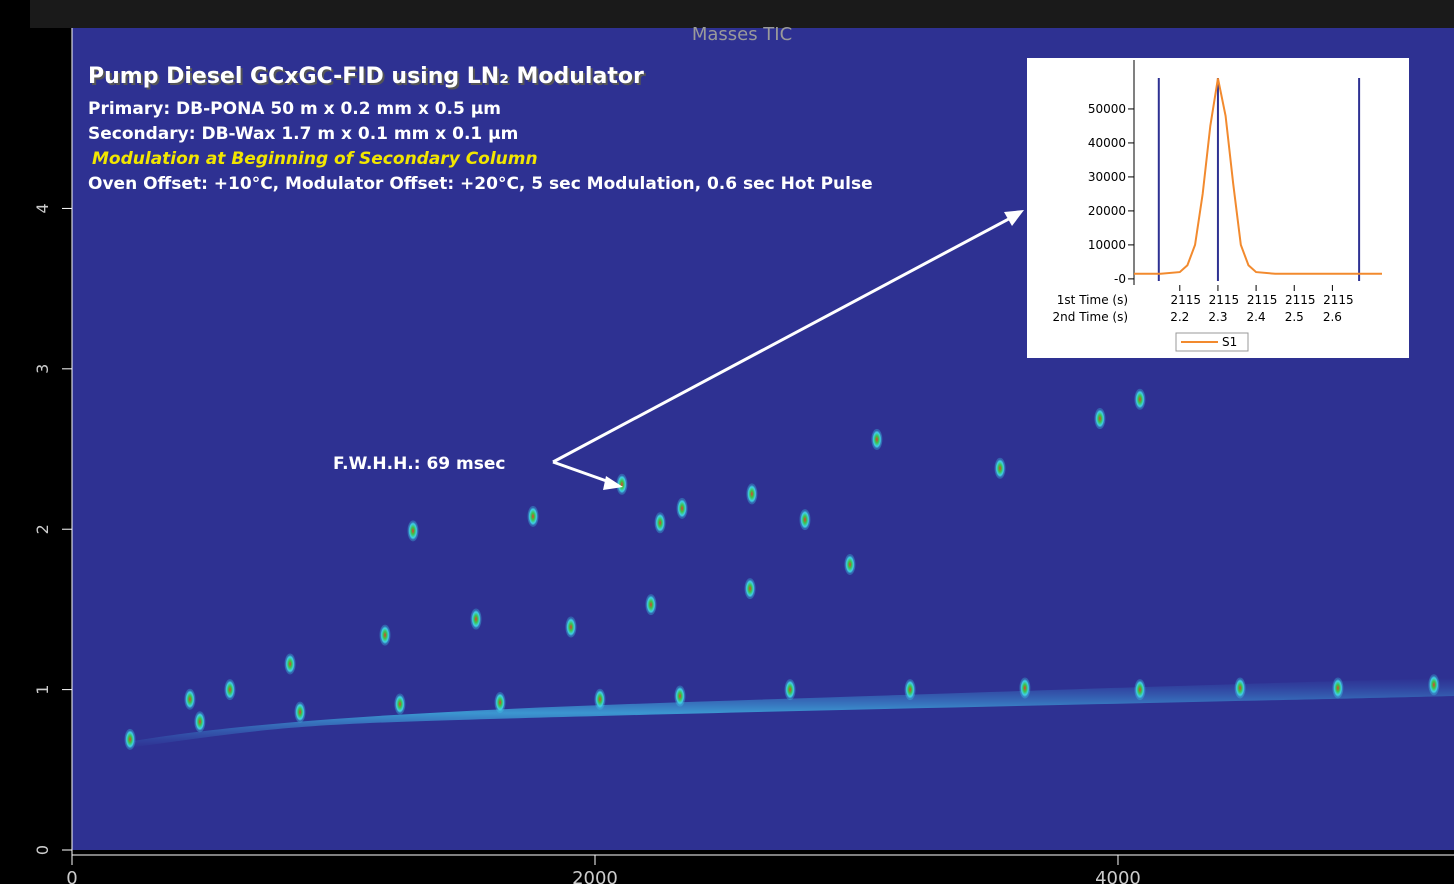 Image resolution: width=1454 pixels, height=884 pixels. Describe the element at coordinates (294, 109) in the screenshot. I see `note-line: Primary: DB-PONA 50 m x 0.2 mm x 0.5 µm` at that location.